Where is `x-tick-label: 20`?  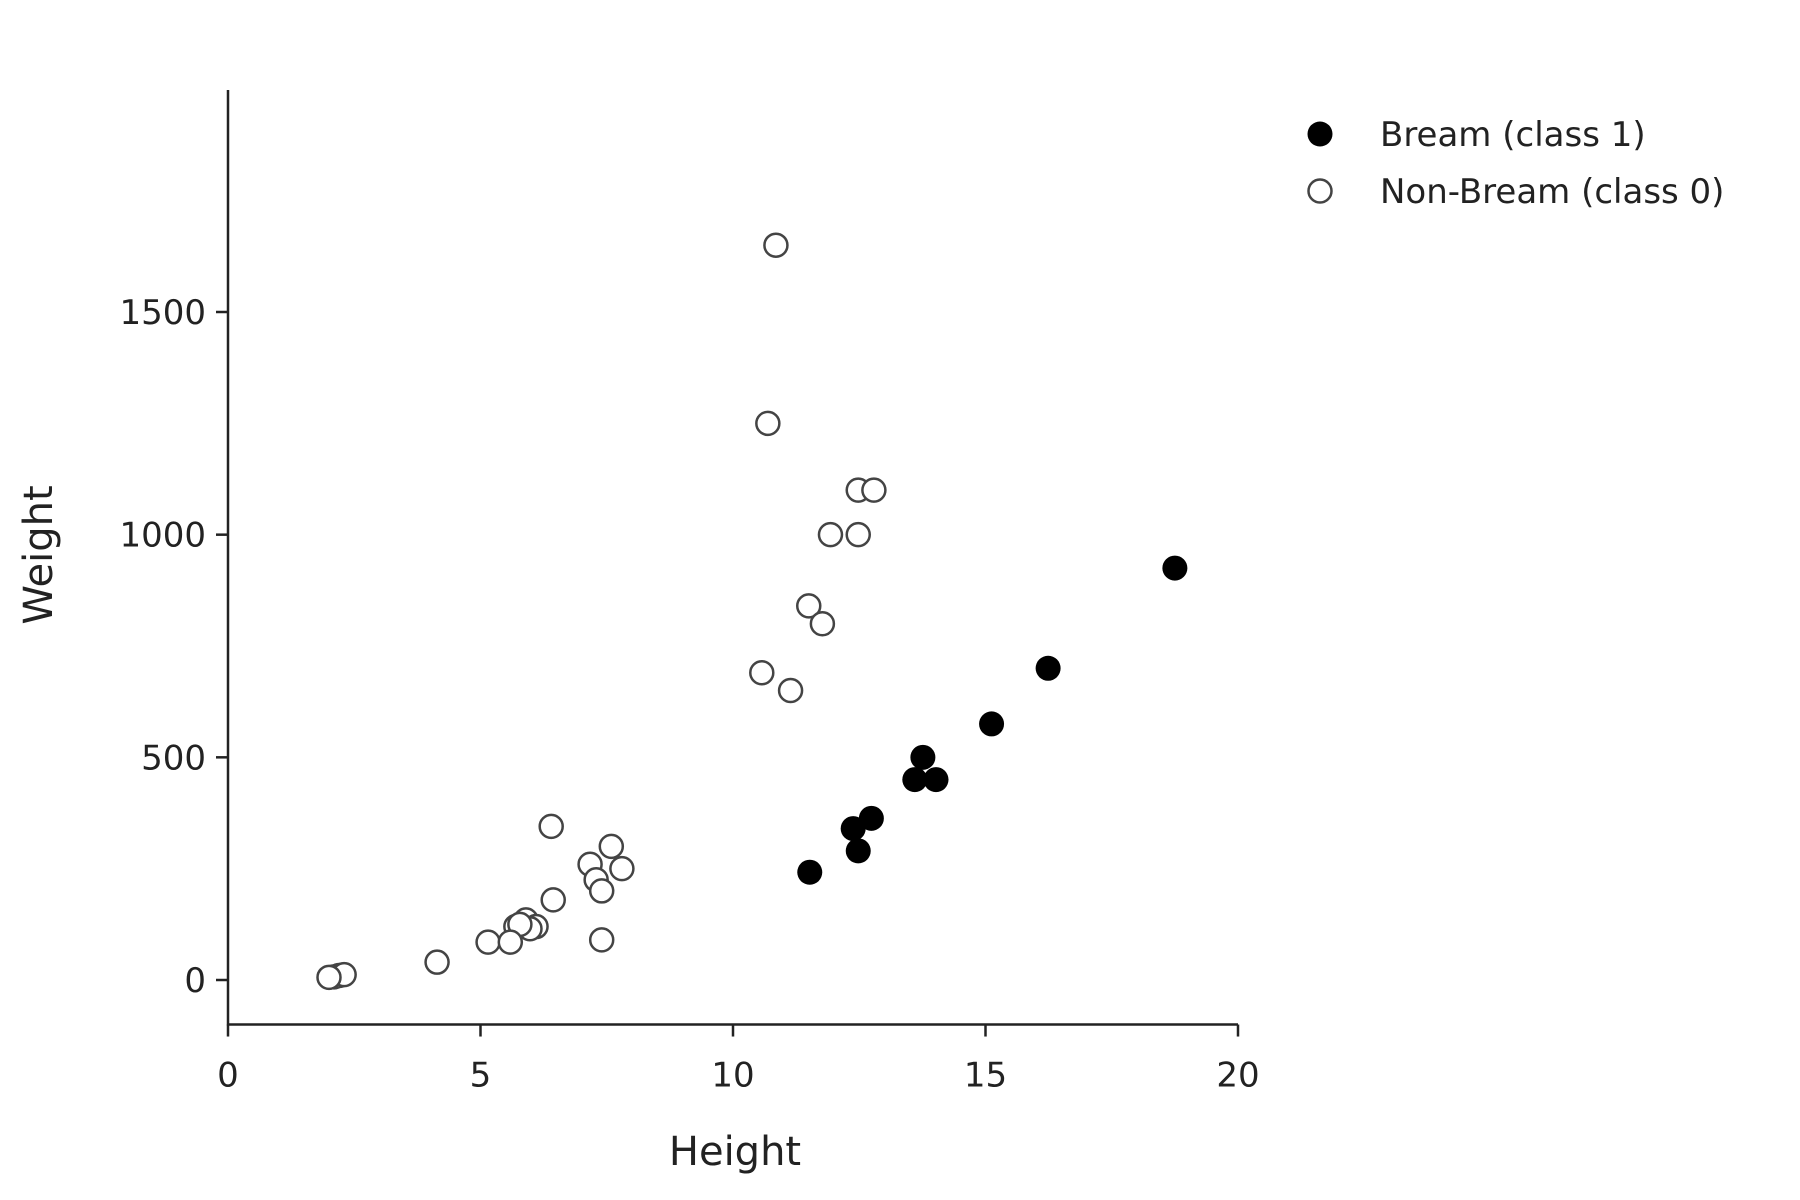
x-tick-label: 20 is located at coordinates (1237, 1076).